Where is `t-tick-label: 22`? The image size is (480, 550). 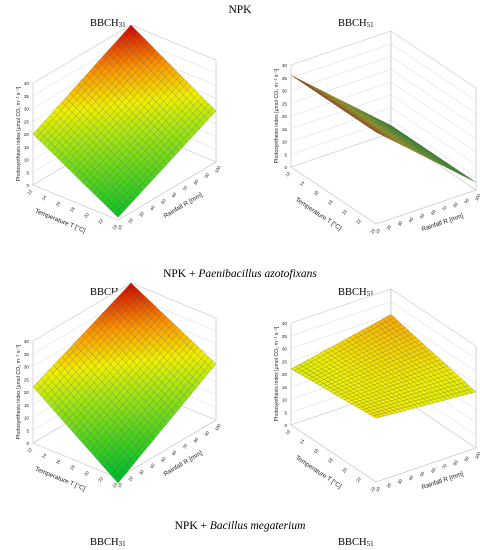 t-tick-label: 22 is located at coordinates (100, 220).